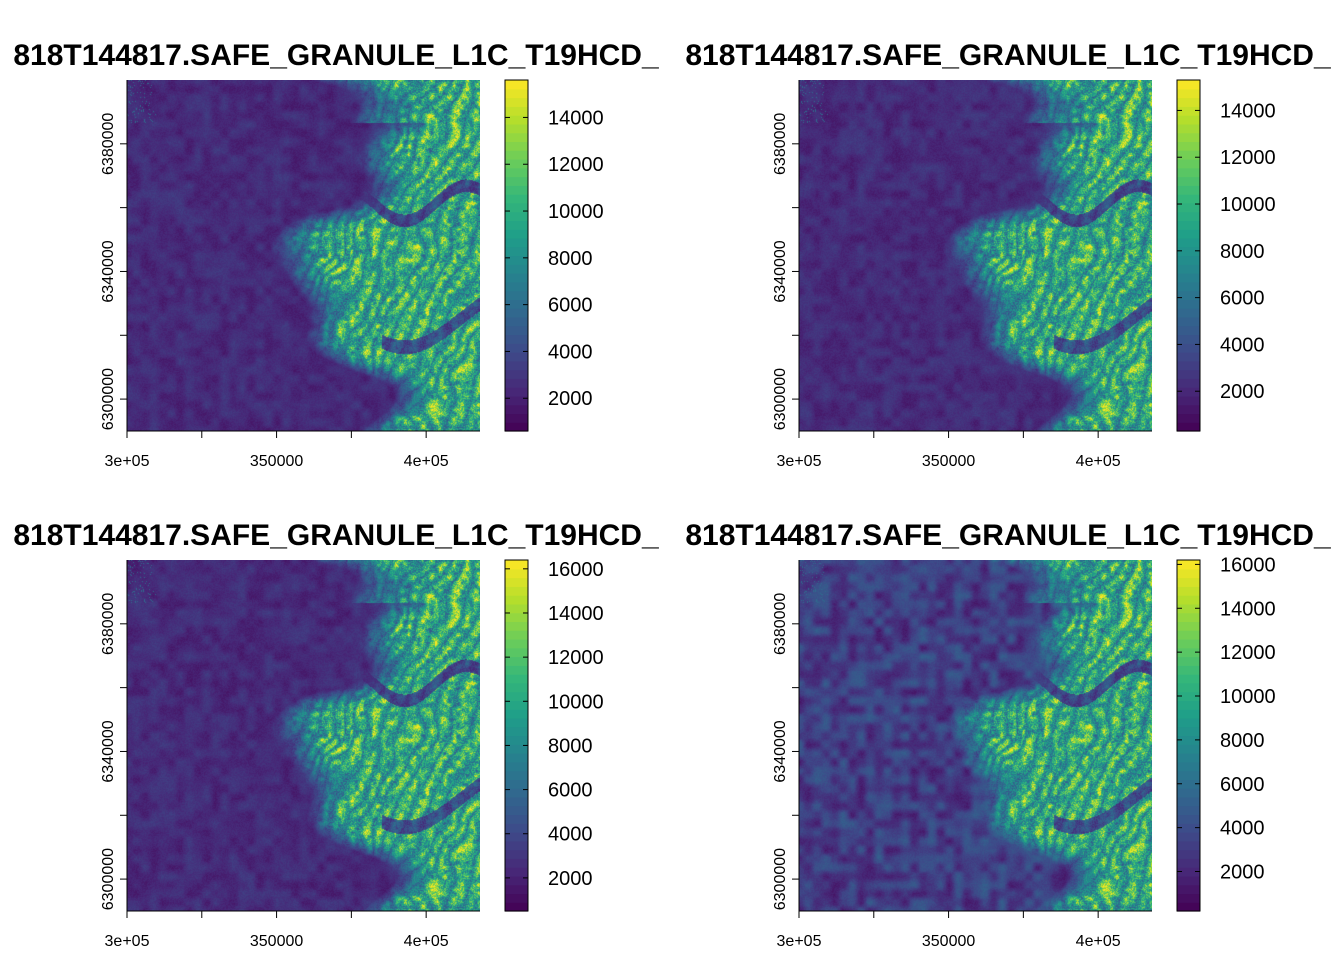 The width and height of the screenshot is (1344, 960). I want to click on colorbar-frame, so click(1188, 735).